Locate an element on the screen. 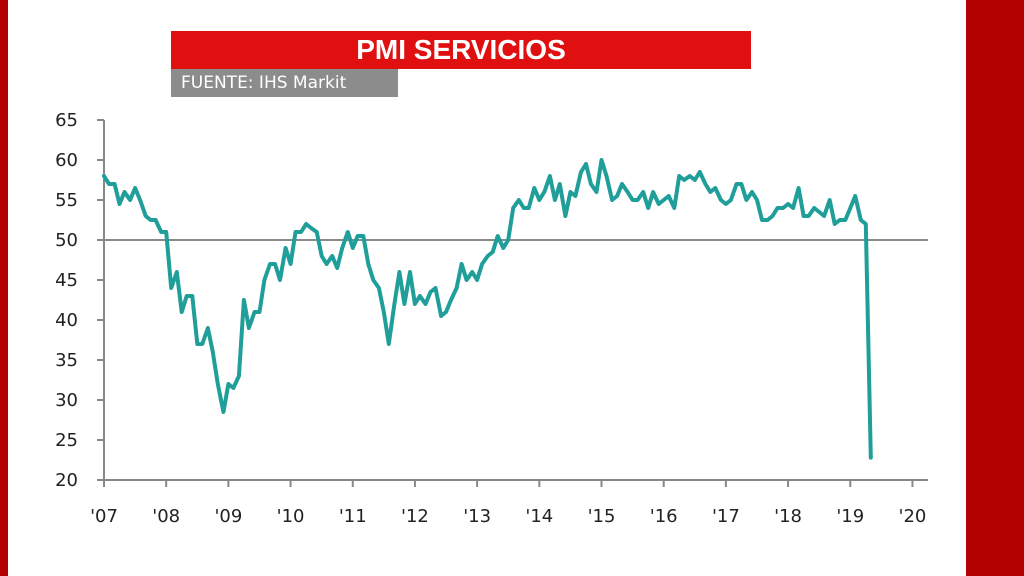 This screenshot has height=576, width=1024. y-tick-label: 55 is located at coordinates (66, 200).